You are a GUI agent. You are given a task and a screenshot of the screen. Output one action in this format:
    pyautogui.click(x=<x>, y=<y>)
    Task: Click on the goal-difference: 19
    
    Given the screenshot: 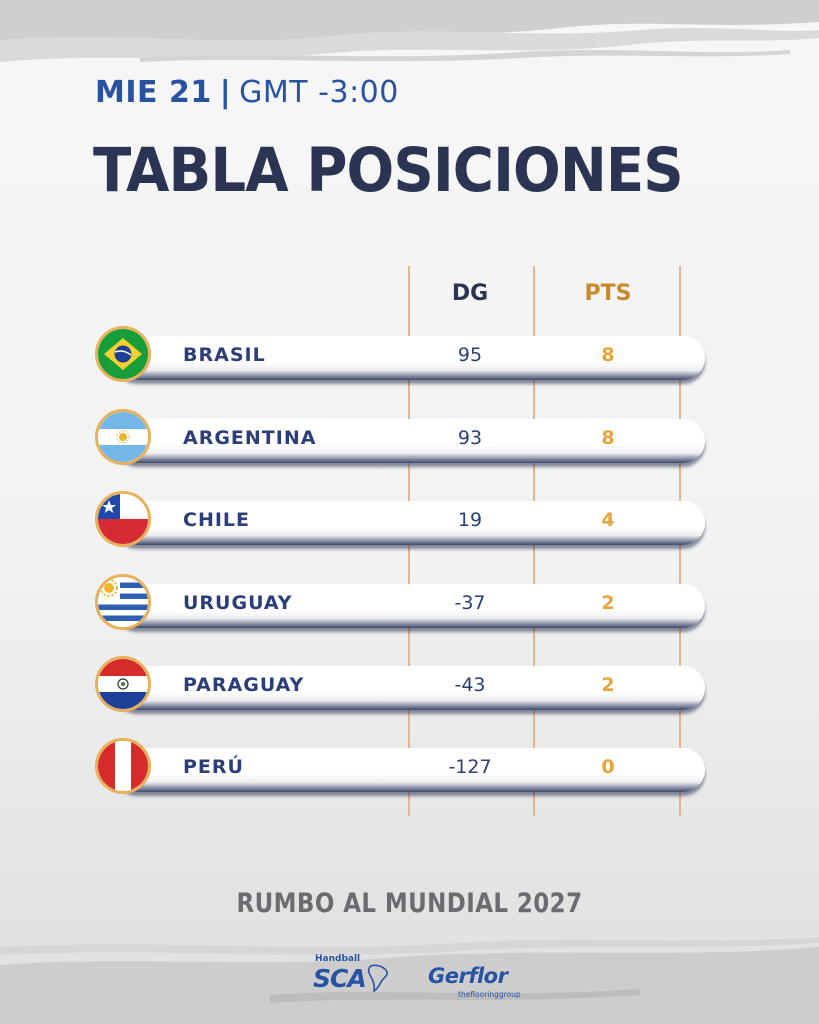 What is the action you would take?
    pyautogui.click(x=470, y=520)
    